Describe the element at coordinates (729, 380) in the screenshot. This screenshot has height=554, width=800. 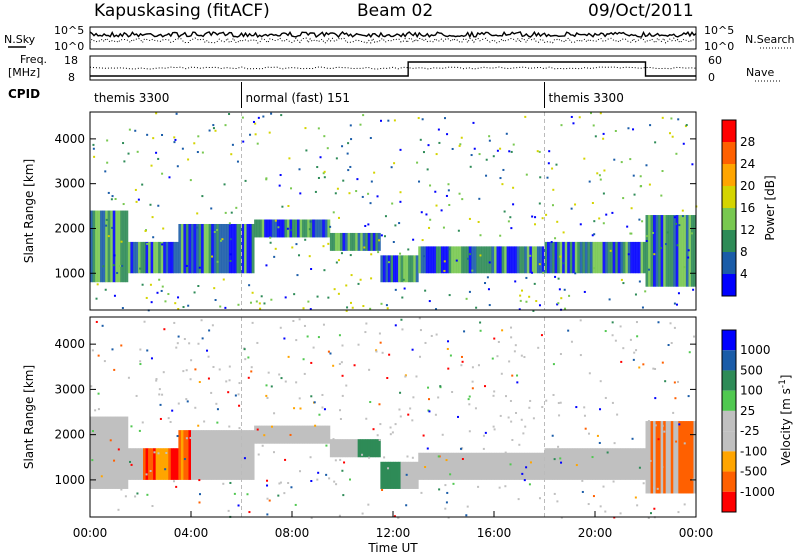
I see `velocity-colorbar-swatch` at that location.